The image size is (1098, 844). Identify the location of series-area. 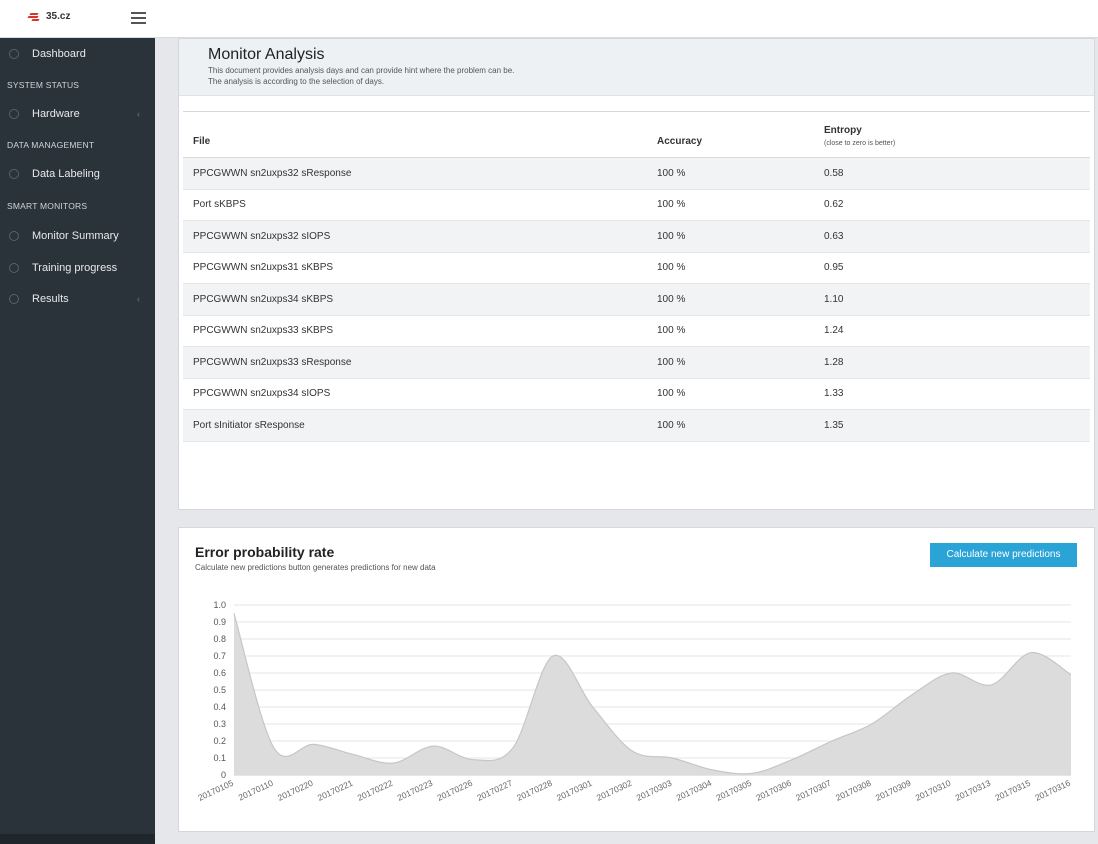
(652, 694).